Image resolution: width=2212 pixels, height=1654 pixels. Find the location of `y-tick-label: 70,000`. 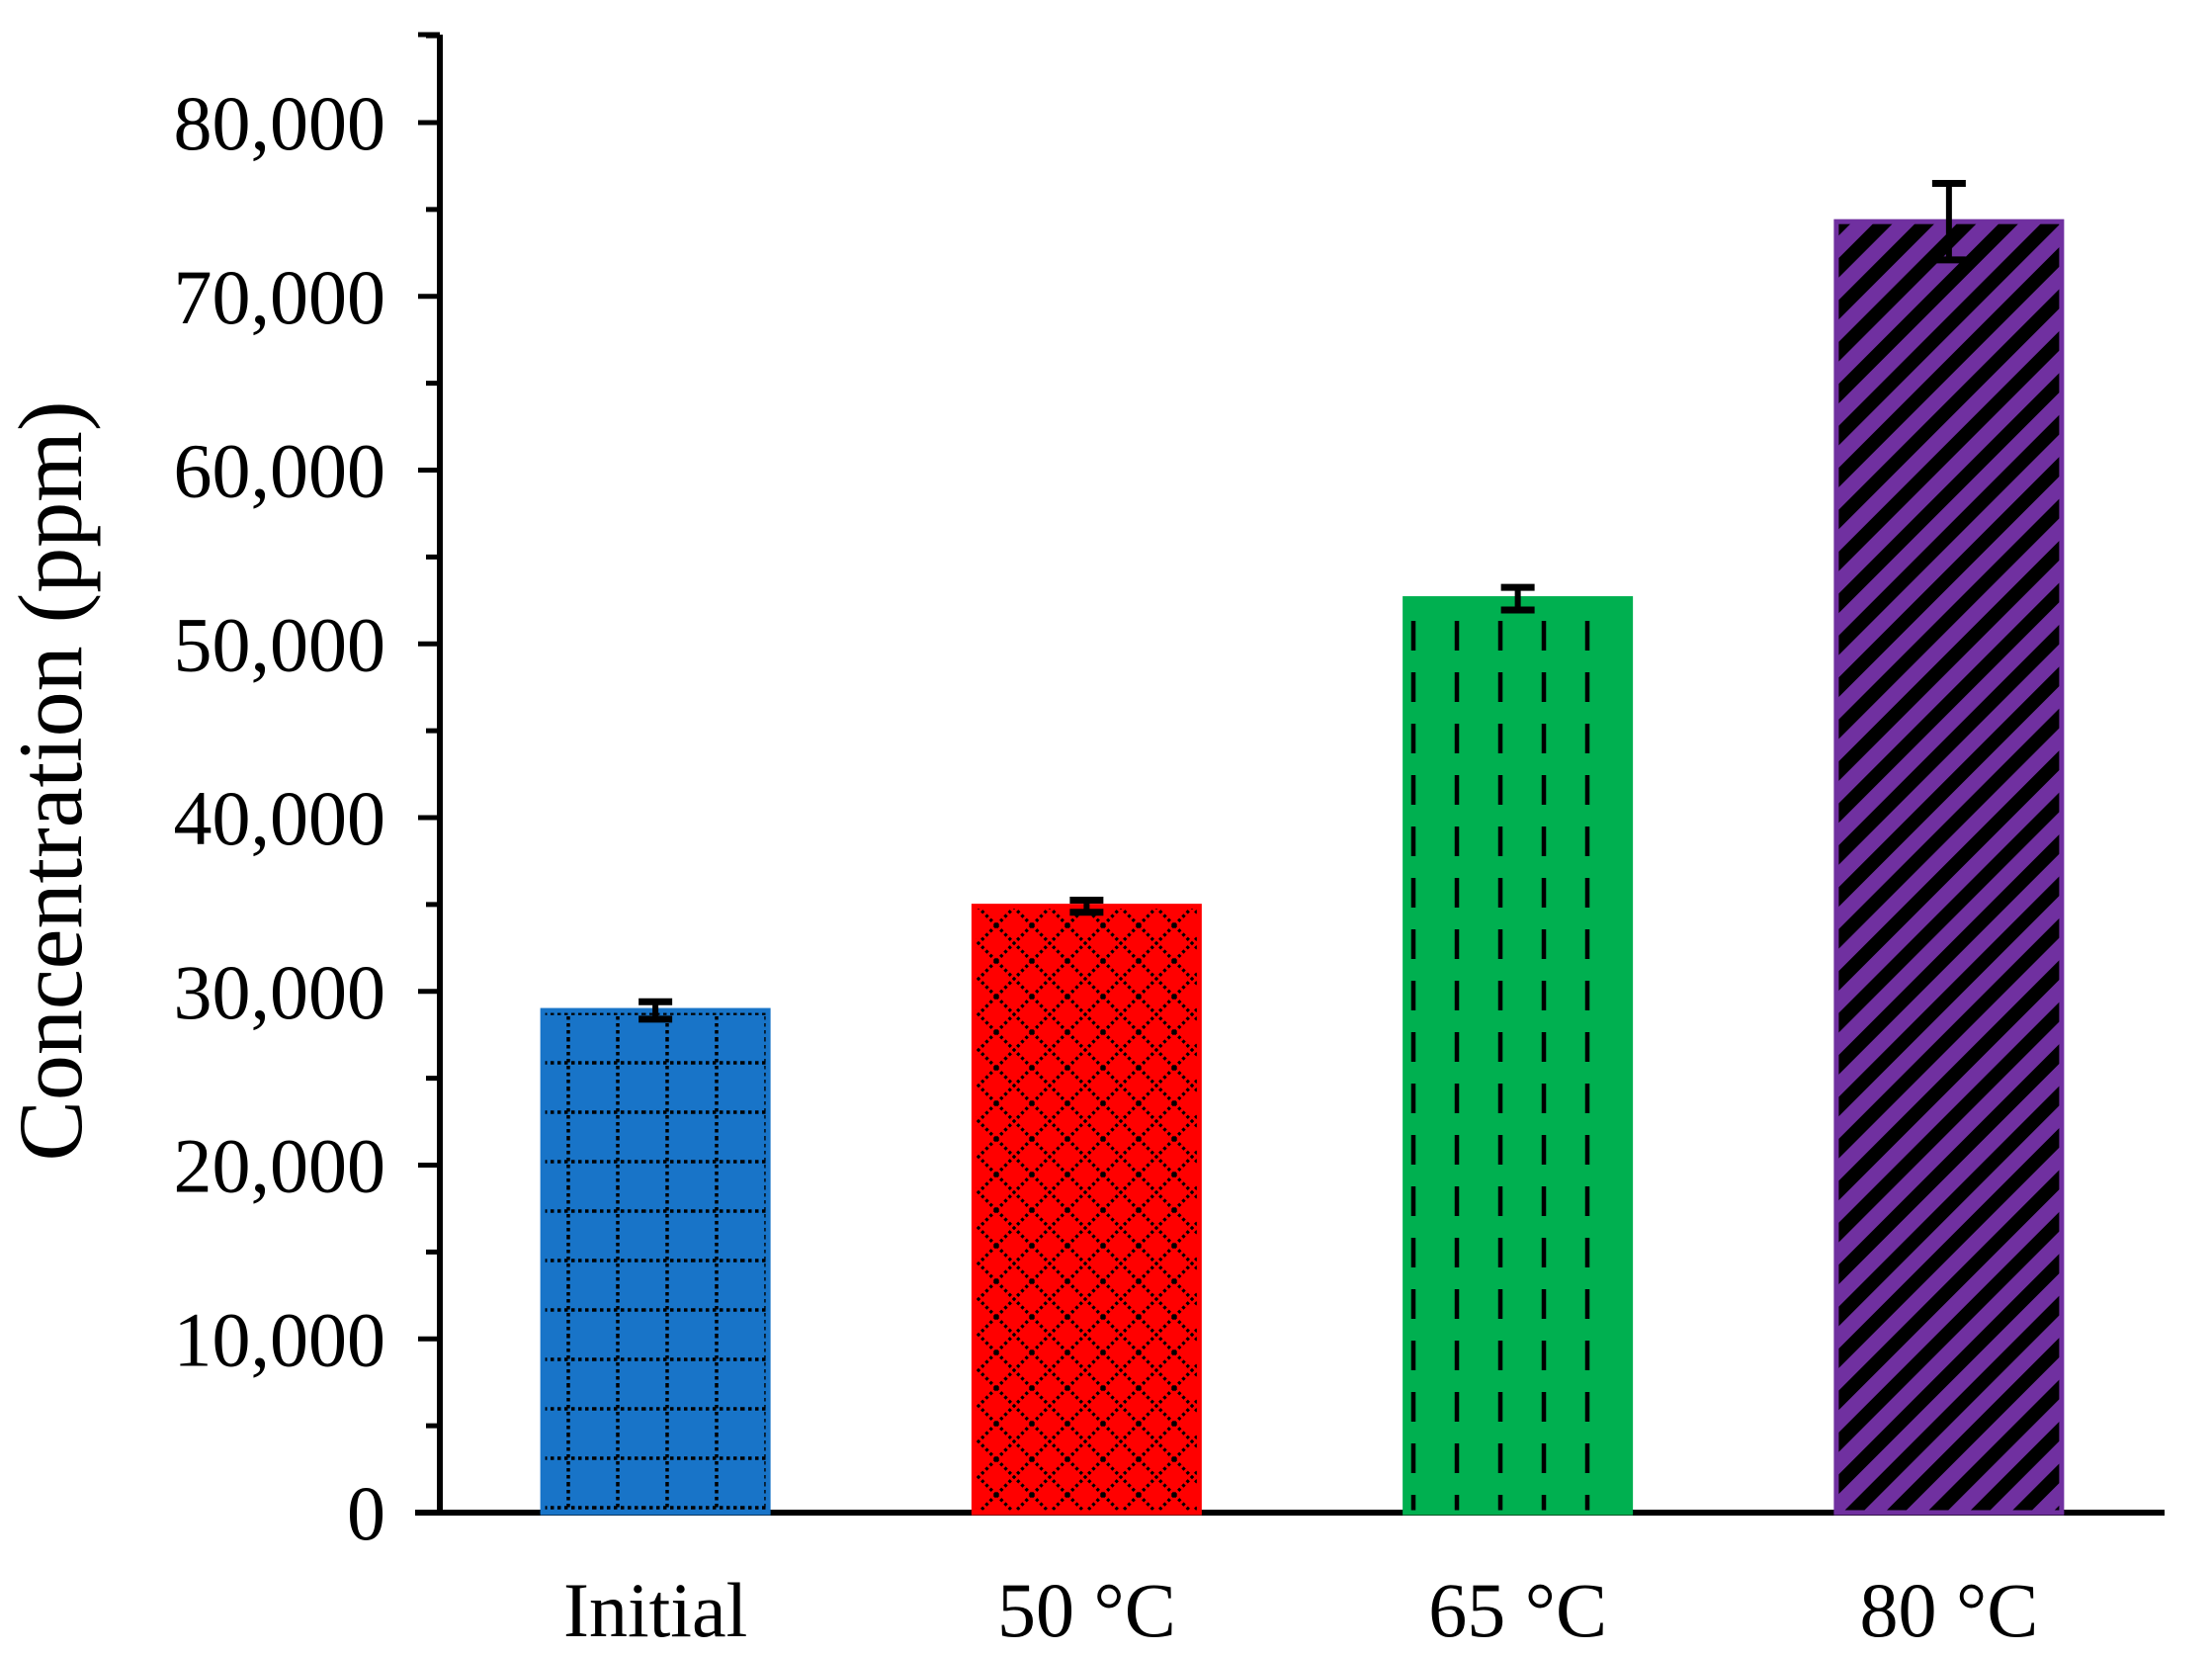

y-tick-label: 70,000 is located at coordinates (280, 297).